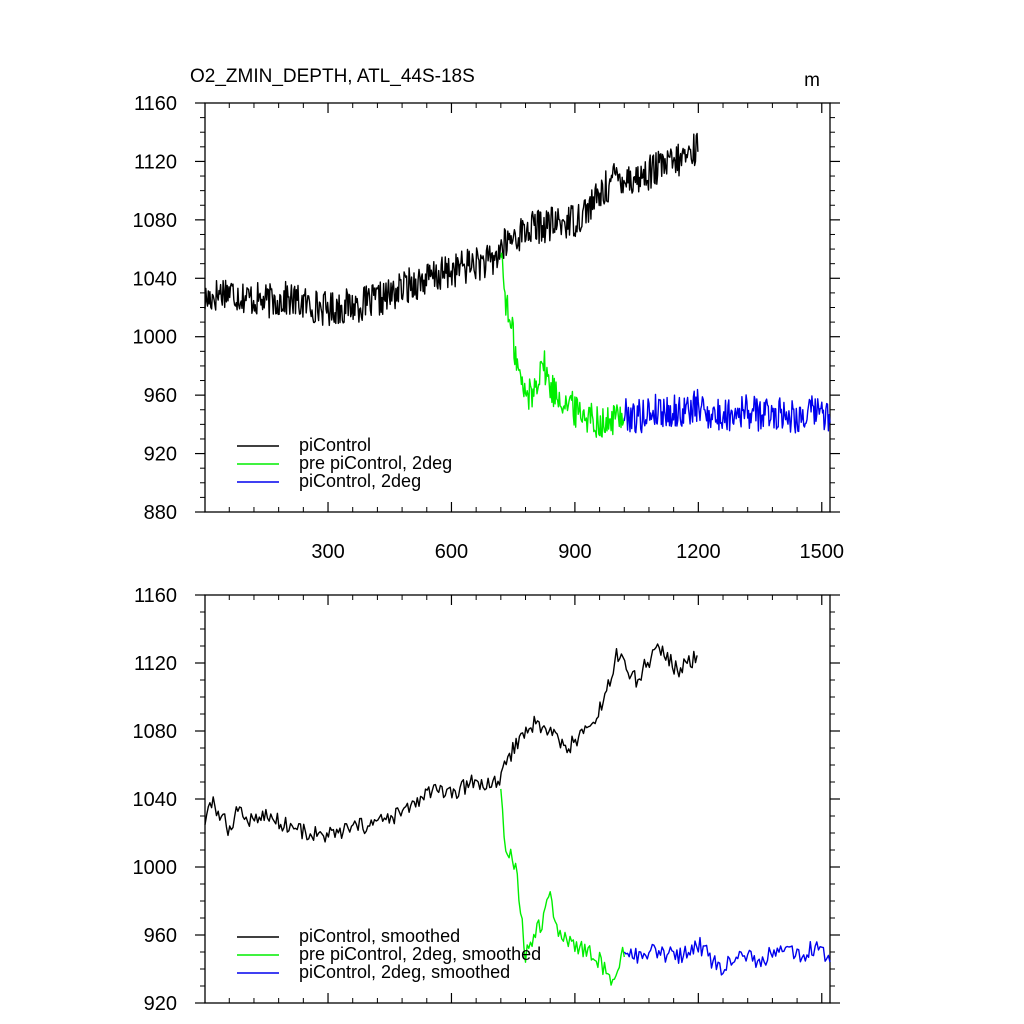 This screenshot has width=1024, height=1024. I want to click on units-label: m, so click(812, 80).